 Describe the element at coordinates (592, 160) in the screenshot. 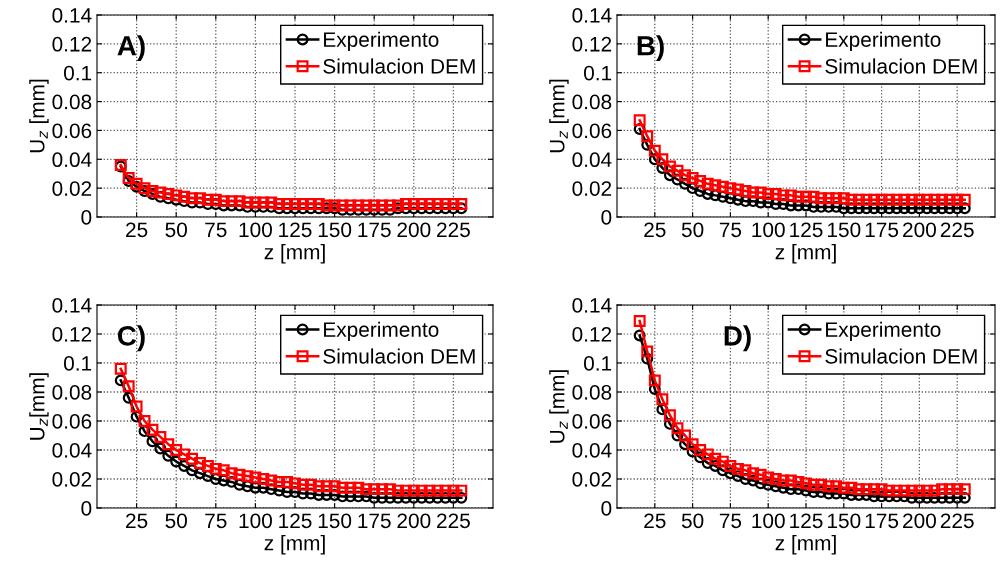

I see `y-tick-label: 0.04` at that location.